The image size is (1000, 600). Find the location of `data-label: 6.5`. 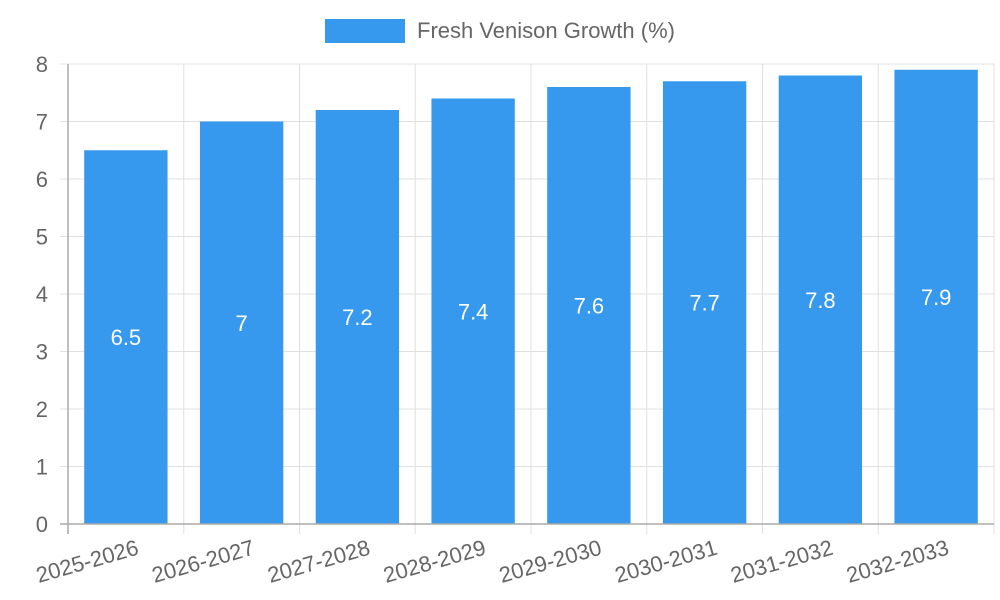

data-label: 6.5 is located at coordinates (126, 337).